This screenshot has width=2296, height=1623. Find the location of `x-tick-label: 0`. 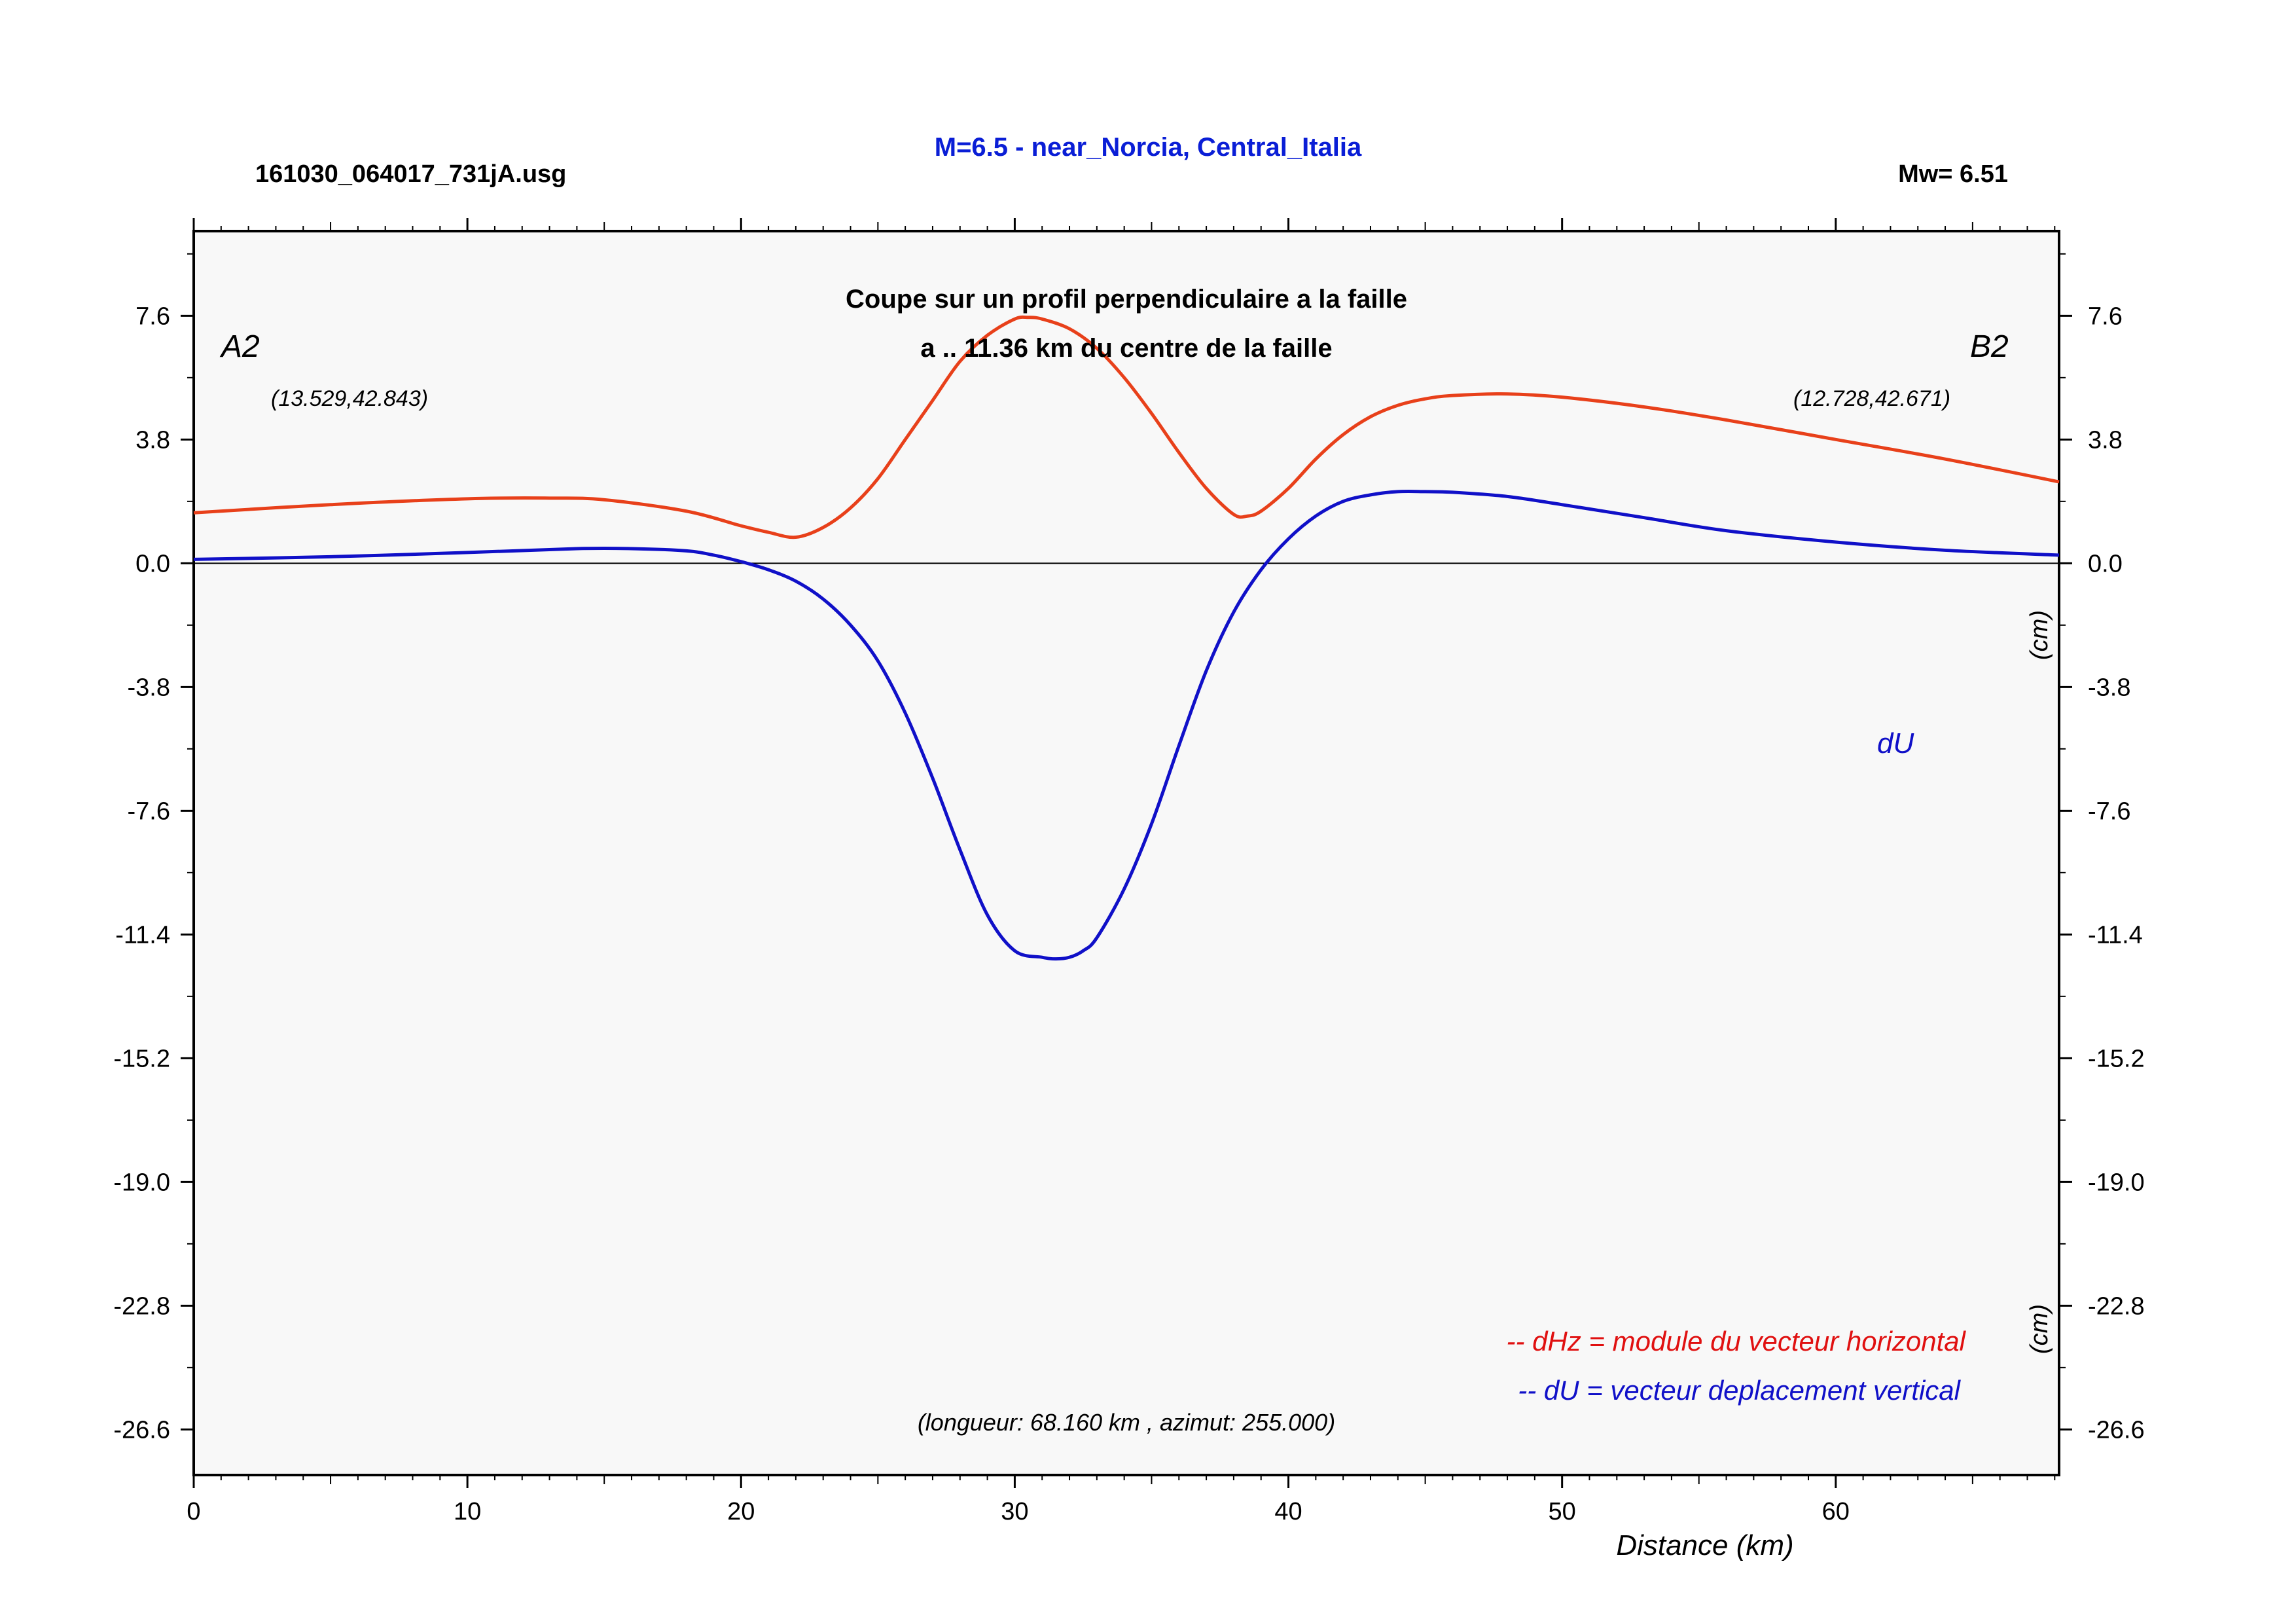

x-tick-label: 0 is located at coordinates (193, 1511).